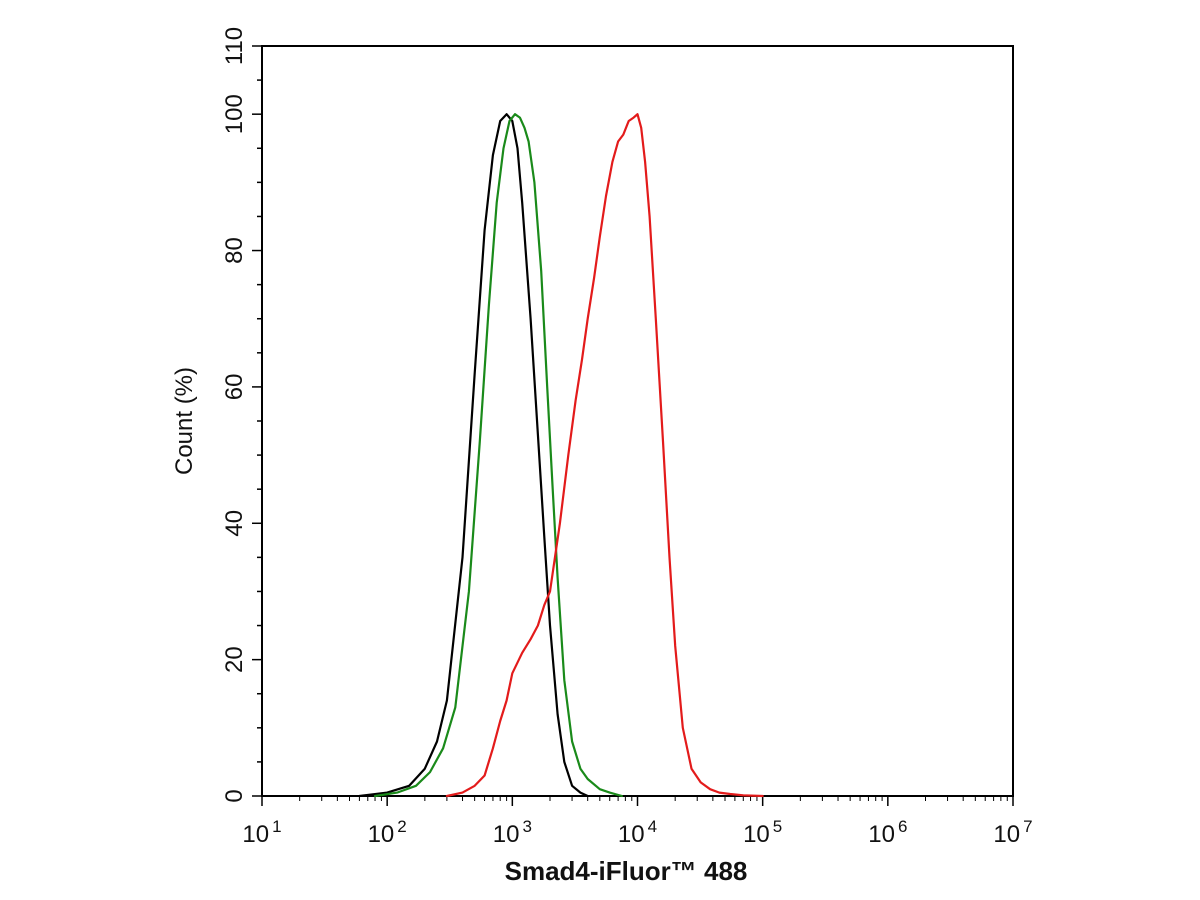 The width and height of the screenshot is (1200, 900). What do you see at coordinates (234, 114) in the screenshot?
I see `y-tick-label: 100` at bounding box center [234, 114].